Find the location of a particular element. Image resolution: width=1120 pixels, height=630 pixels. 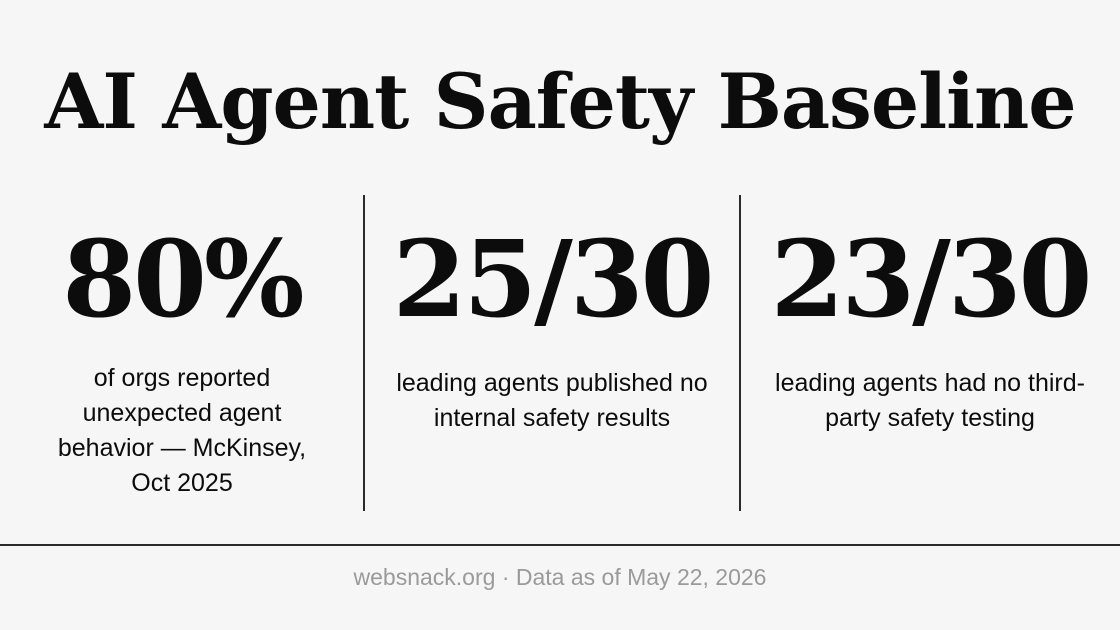

stat-value: 80% is located at coordinates (183, 278).